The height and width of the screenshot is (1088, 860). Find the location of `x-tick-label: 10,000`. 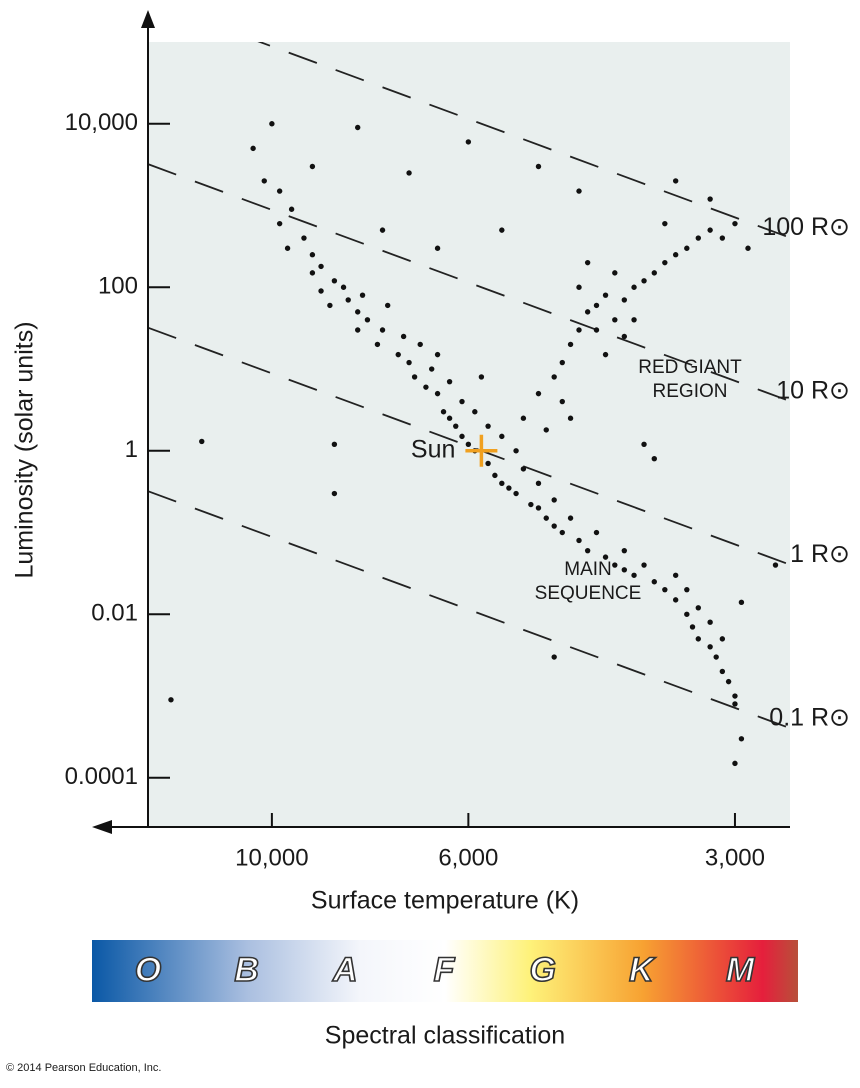

x-tick-label: 10,000 is located at coordinates (271, 857).